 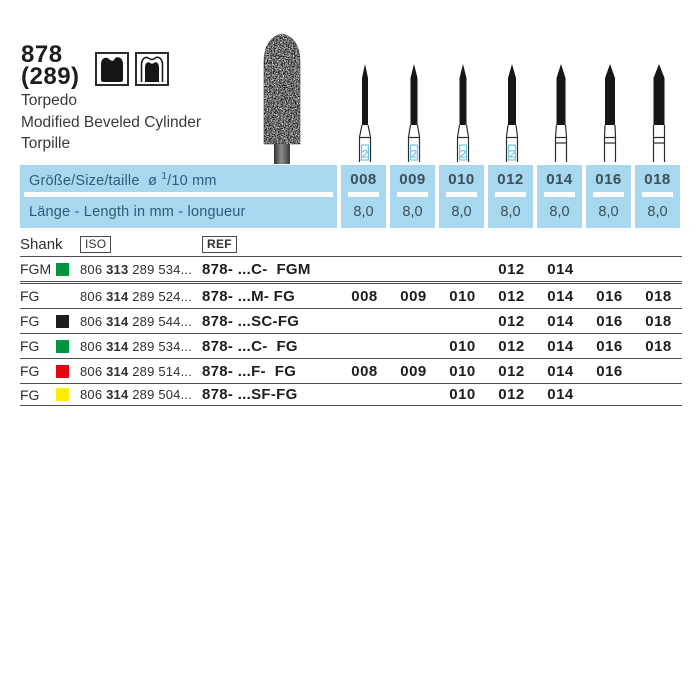 I want to click on size-label: Größe/Size/taille ø 1/10 mm, so click(x=123, y=180).